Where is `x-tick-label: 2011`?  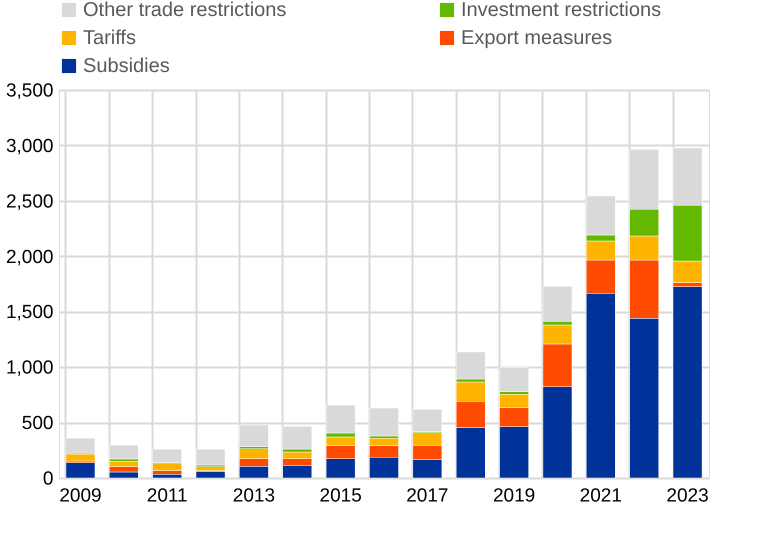 x-tick-label: 2011 is located at coordinates (167, 496).